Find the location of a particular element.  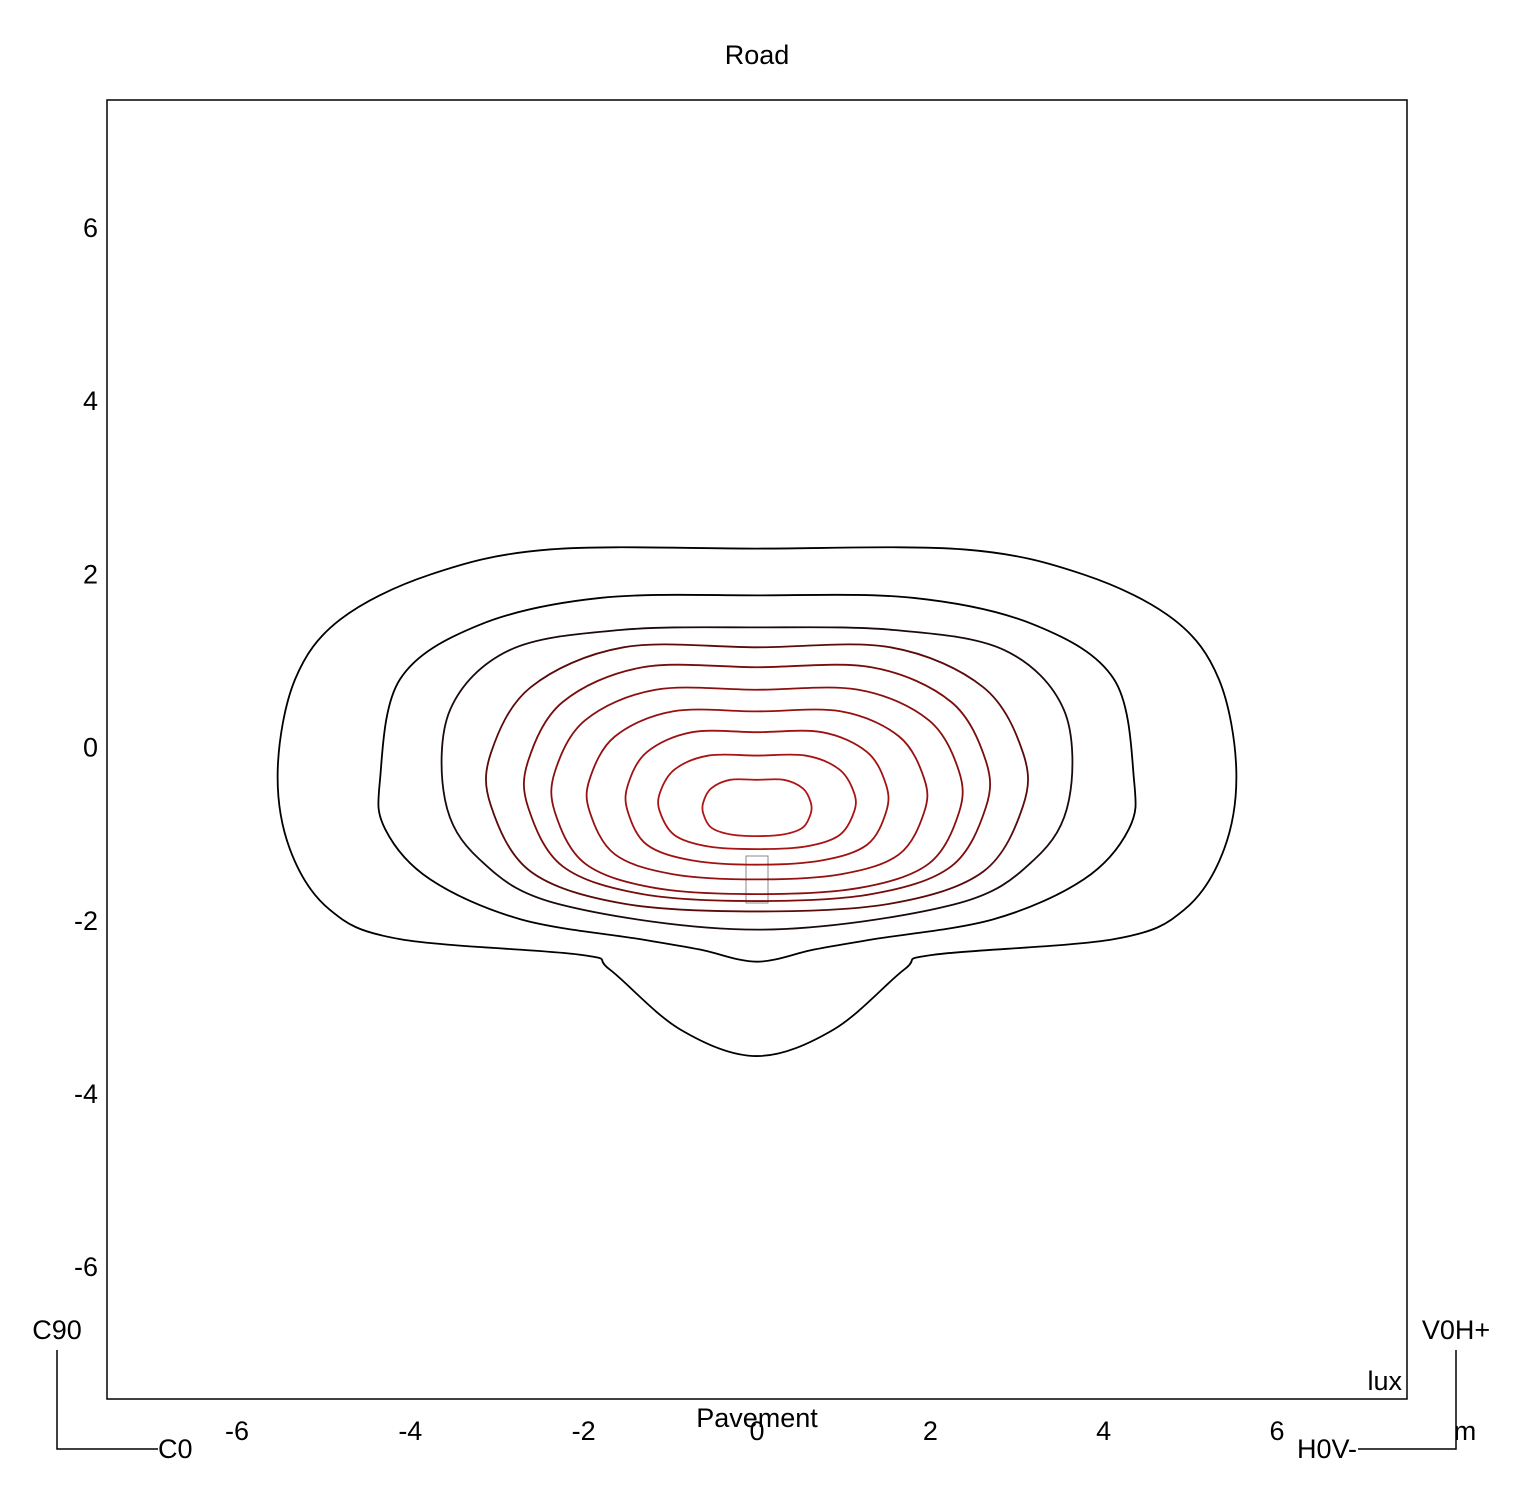

x-tick-label: 2 is located at coordinates (930, 1431).